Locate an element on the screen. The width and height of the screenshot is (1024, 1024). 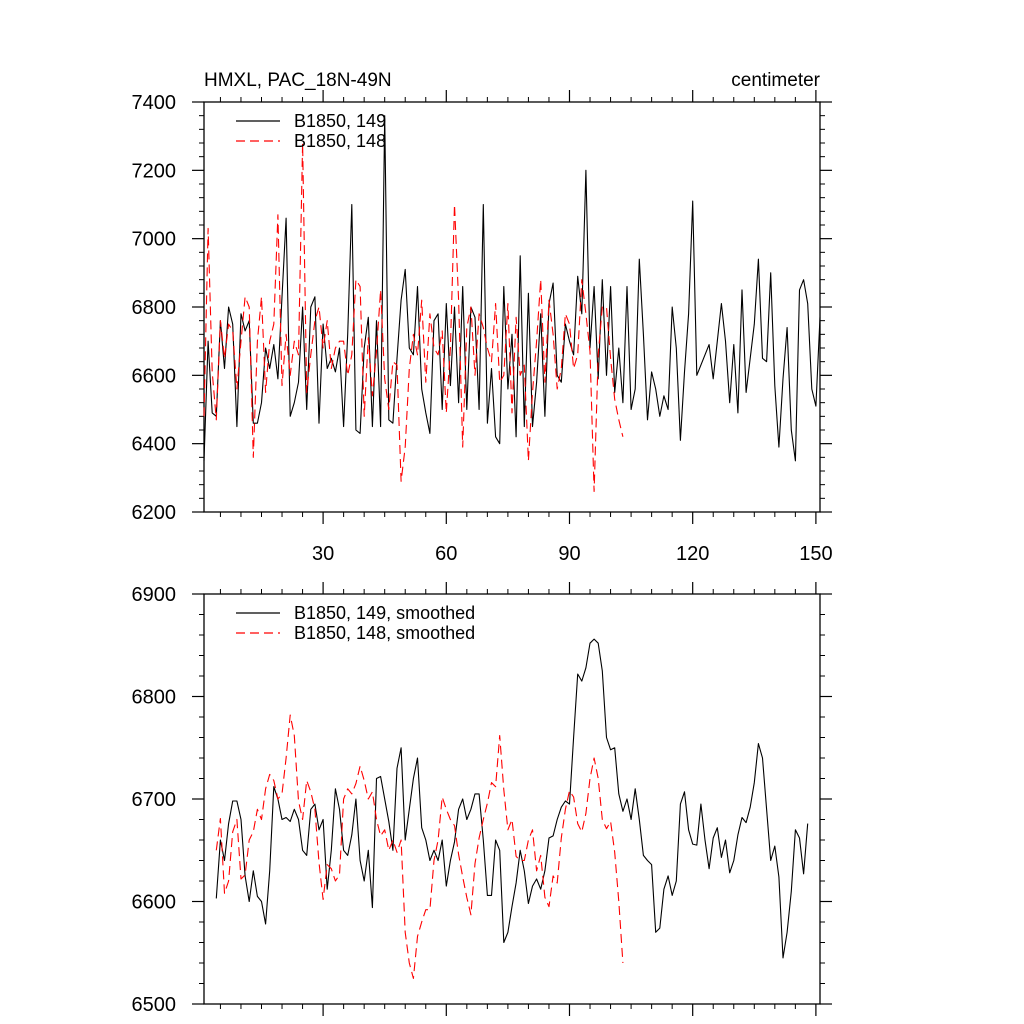
y-tick-label: 6200 is located at coordinates (154, 513).